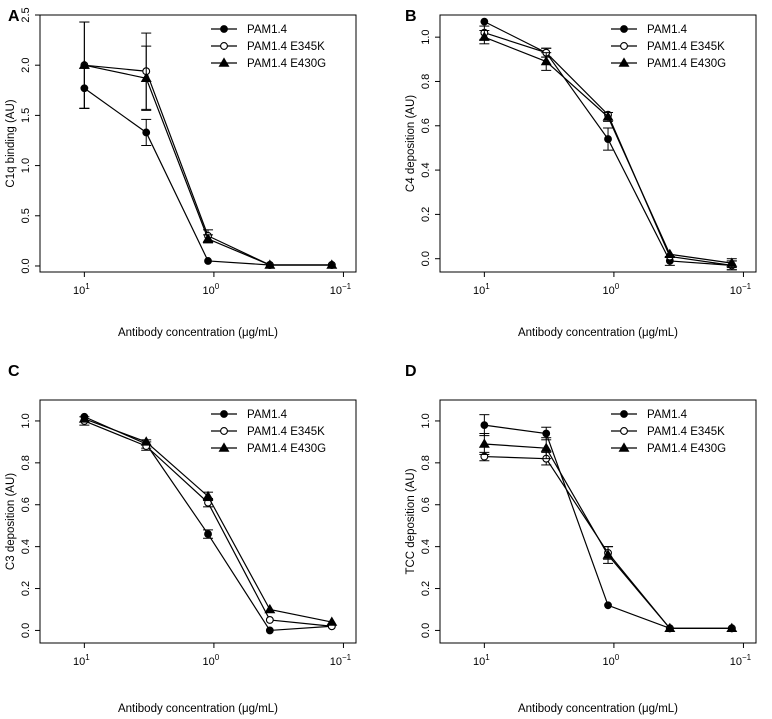 Image resolution: width=772 pixels, height=719 pixels. Describe the element at coordinates (608, 526) in the screenshot. I see `series-line` at that location.